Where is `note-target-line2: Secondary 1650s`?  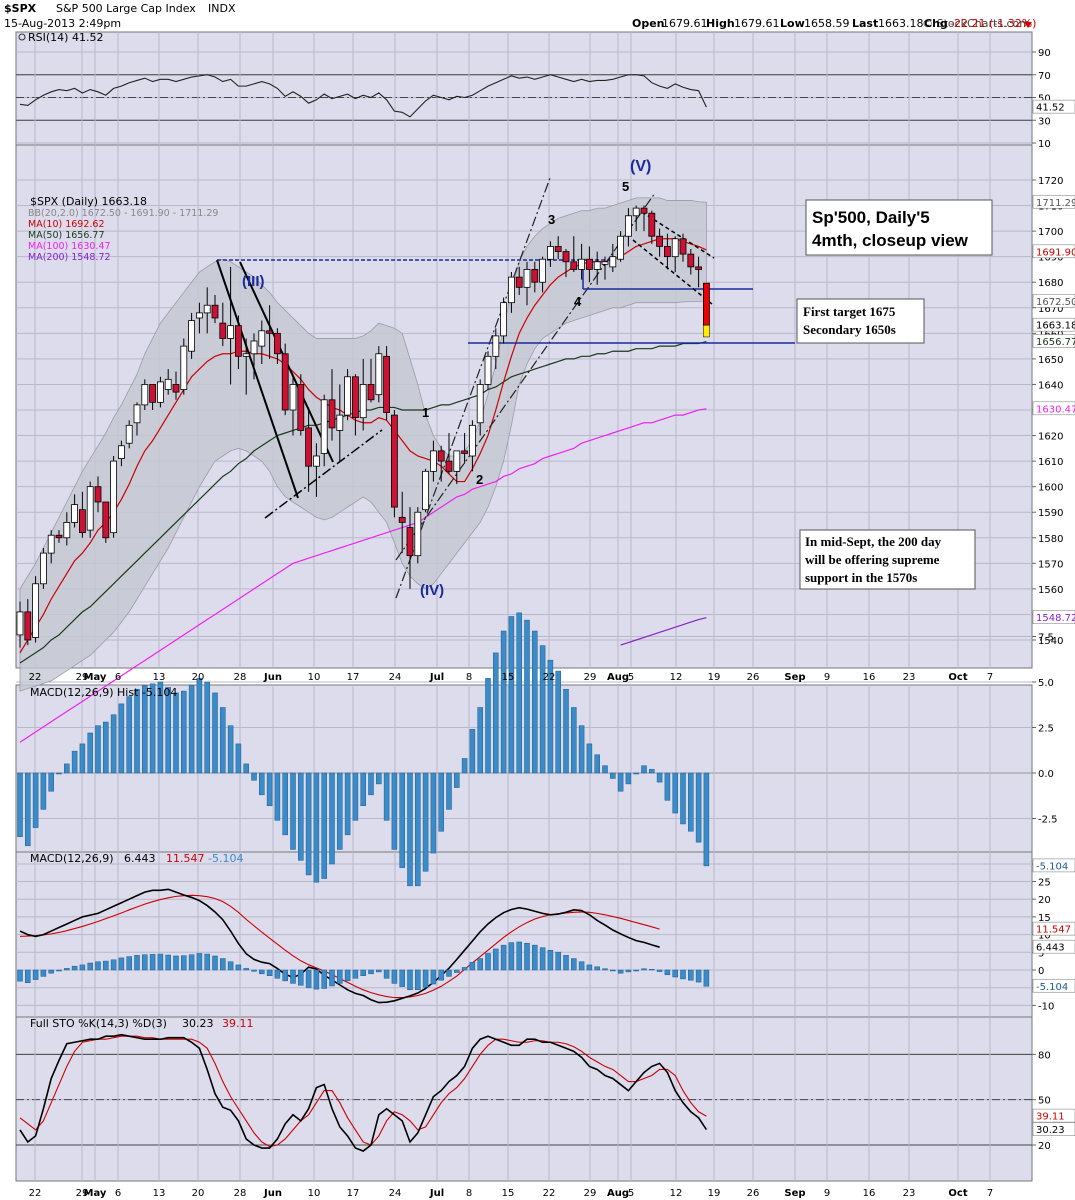 note-target-line2: Secondary 1650s is located at coordinates (849, 329).